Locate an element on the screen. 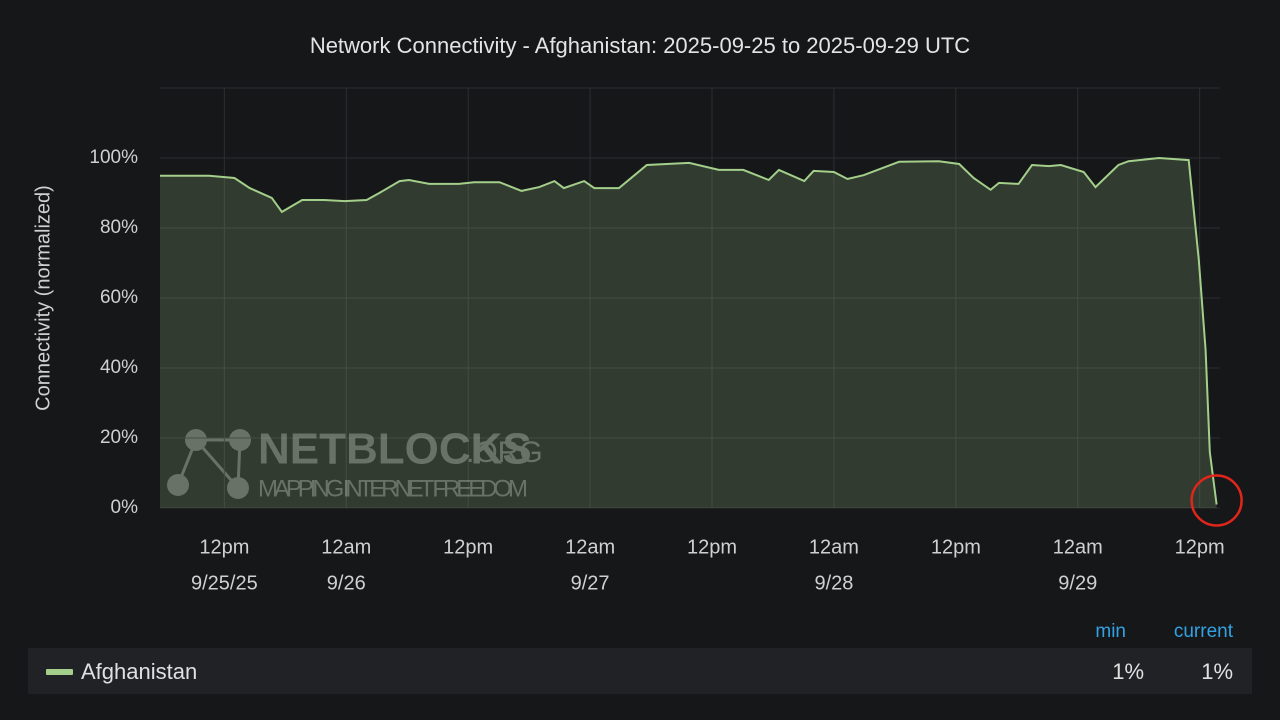 Image resolution: width=1280 pixels, height=720 pixels. watermark-name: NETBLOCKS is located at coordinates (395, 449).